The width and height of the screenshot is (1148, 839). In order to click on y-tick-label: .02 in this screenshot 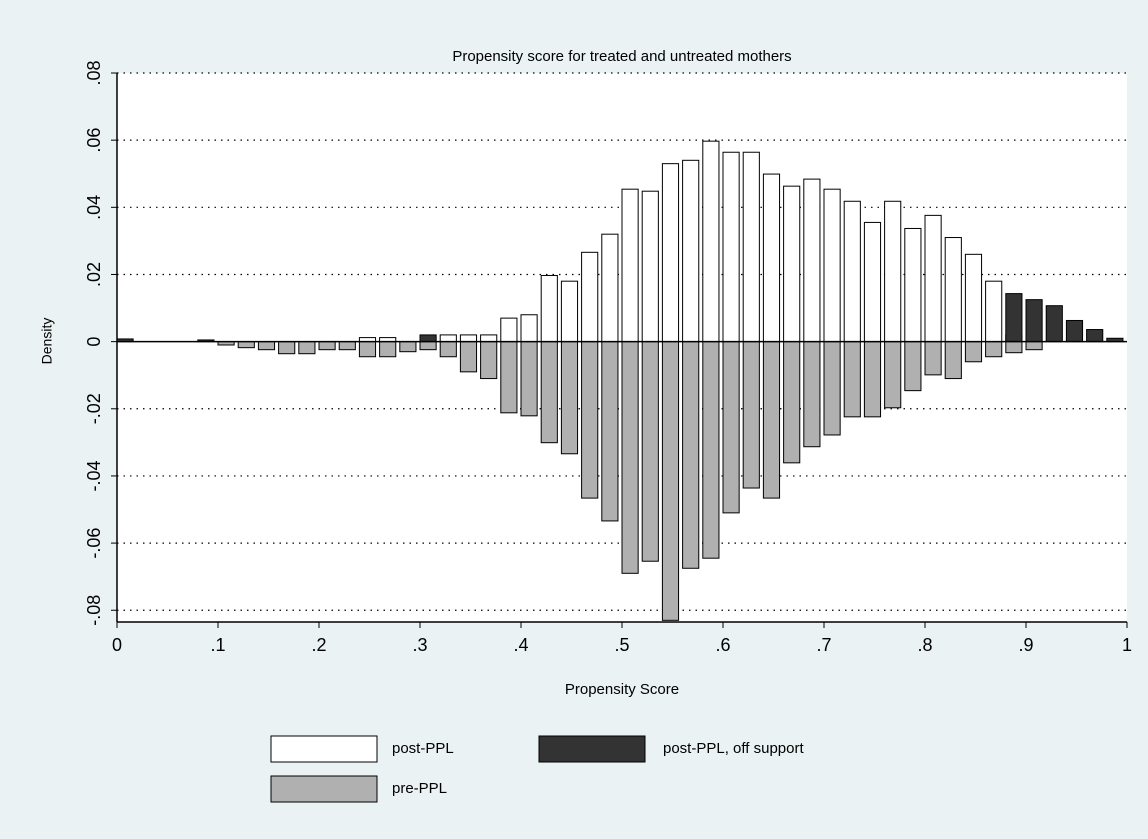, I will do `click(94, 274)`.